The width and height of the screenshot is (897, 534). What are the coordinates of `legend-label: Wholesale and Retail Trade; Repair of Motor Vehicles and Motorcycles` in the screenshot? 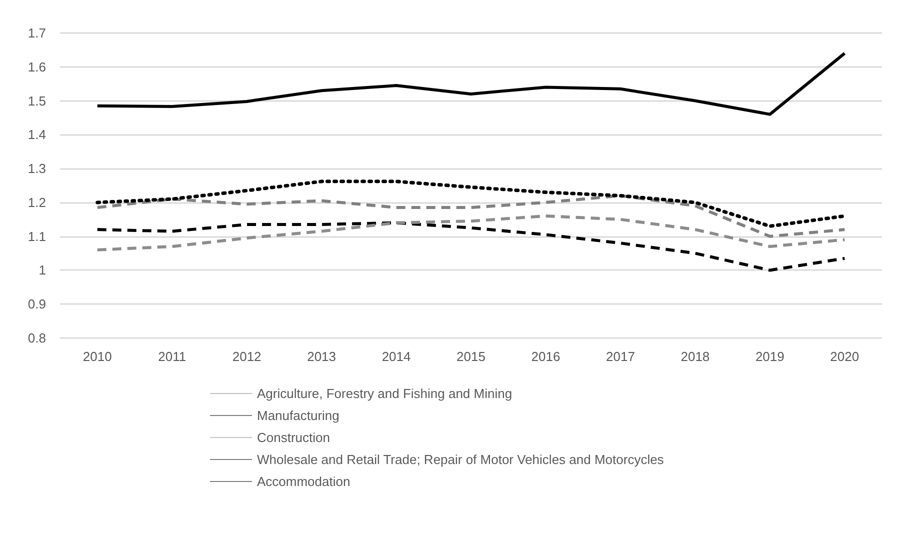 It's located at (460, 459).